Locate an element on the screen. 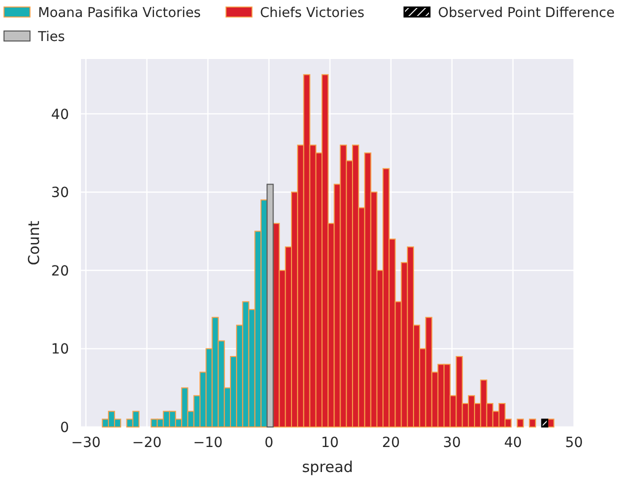 This screenshot has height=480, width=640. legend-label: Chiefs Victories is located at coordinates (312, 13).